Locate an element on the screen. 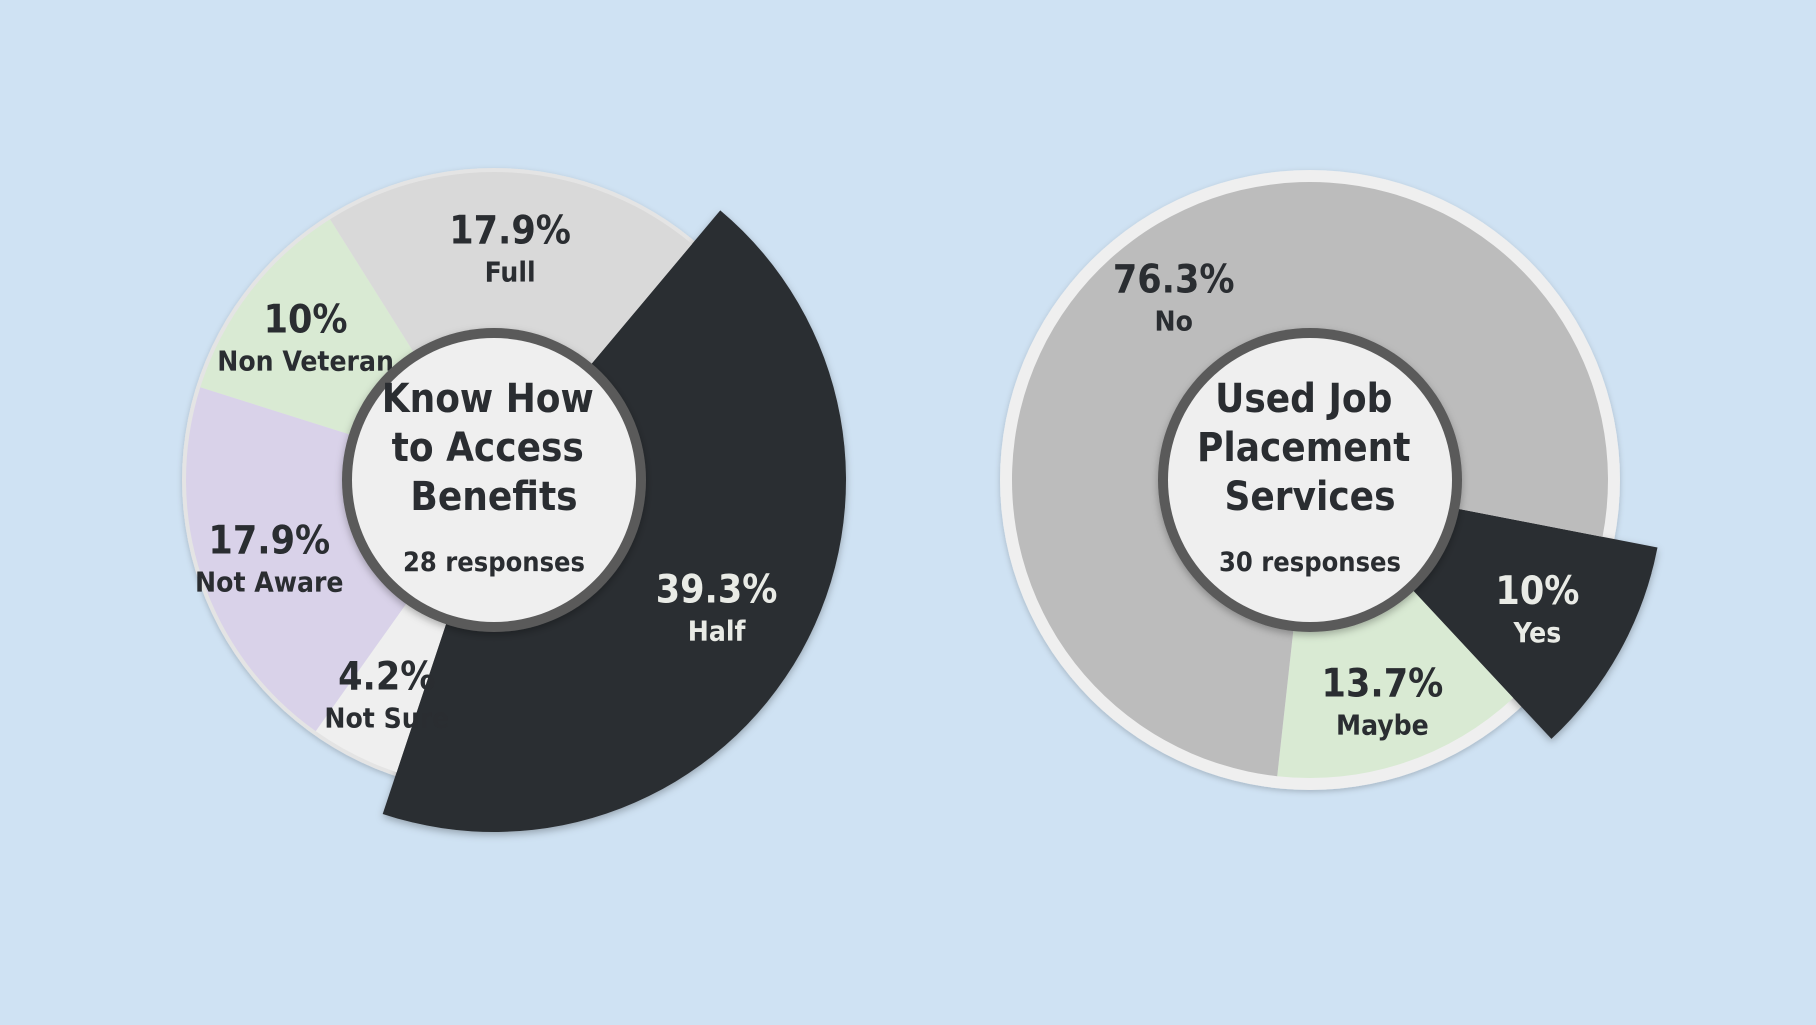  slice-value-label-non-veteran: 10% is located at coordinates (306, 320).